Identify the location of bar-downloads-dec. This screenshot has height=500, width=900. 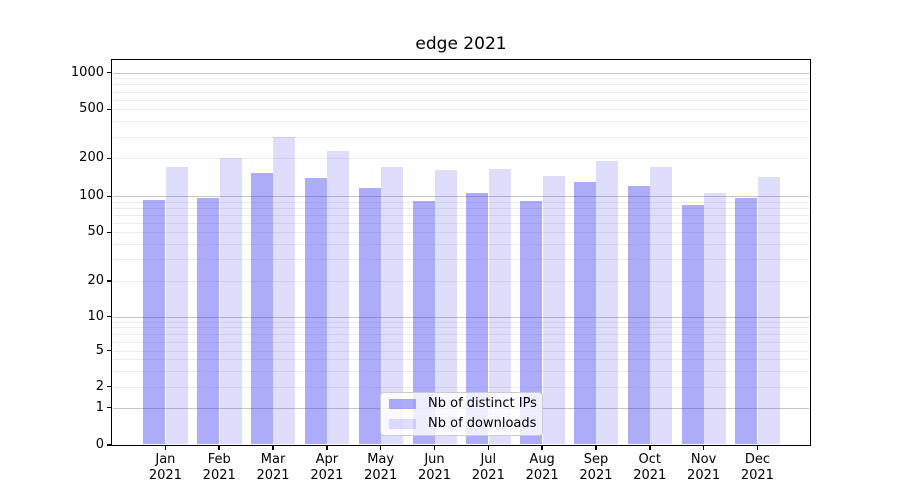
(768, 310).